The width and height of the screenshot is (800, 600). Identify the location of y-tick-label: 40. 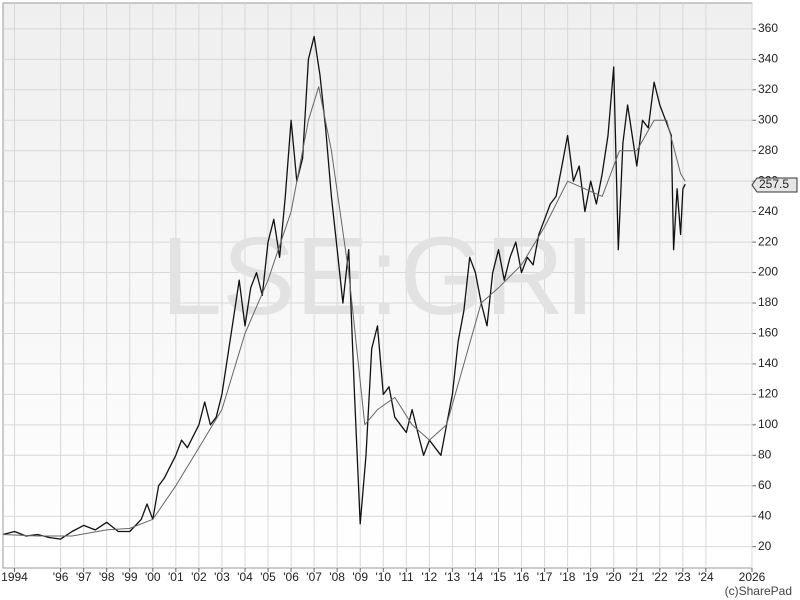
(765, 515).